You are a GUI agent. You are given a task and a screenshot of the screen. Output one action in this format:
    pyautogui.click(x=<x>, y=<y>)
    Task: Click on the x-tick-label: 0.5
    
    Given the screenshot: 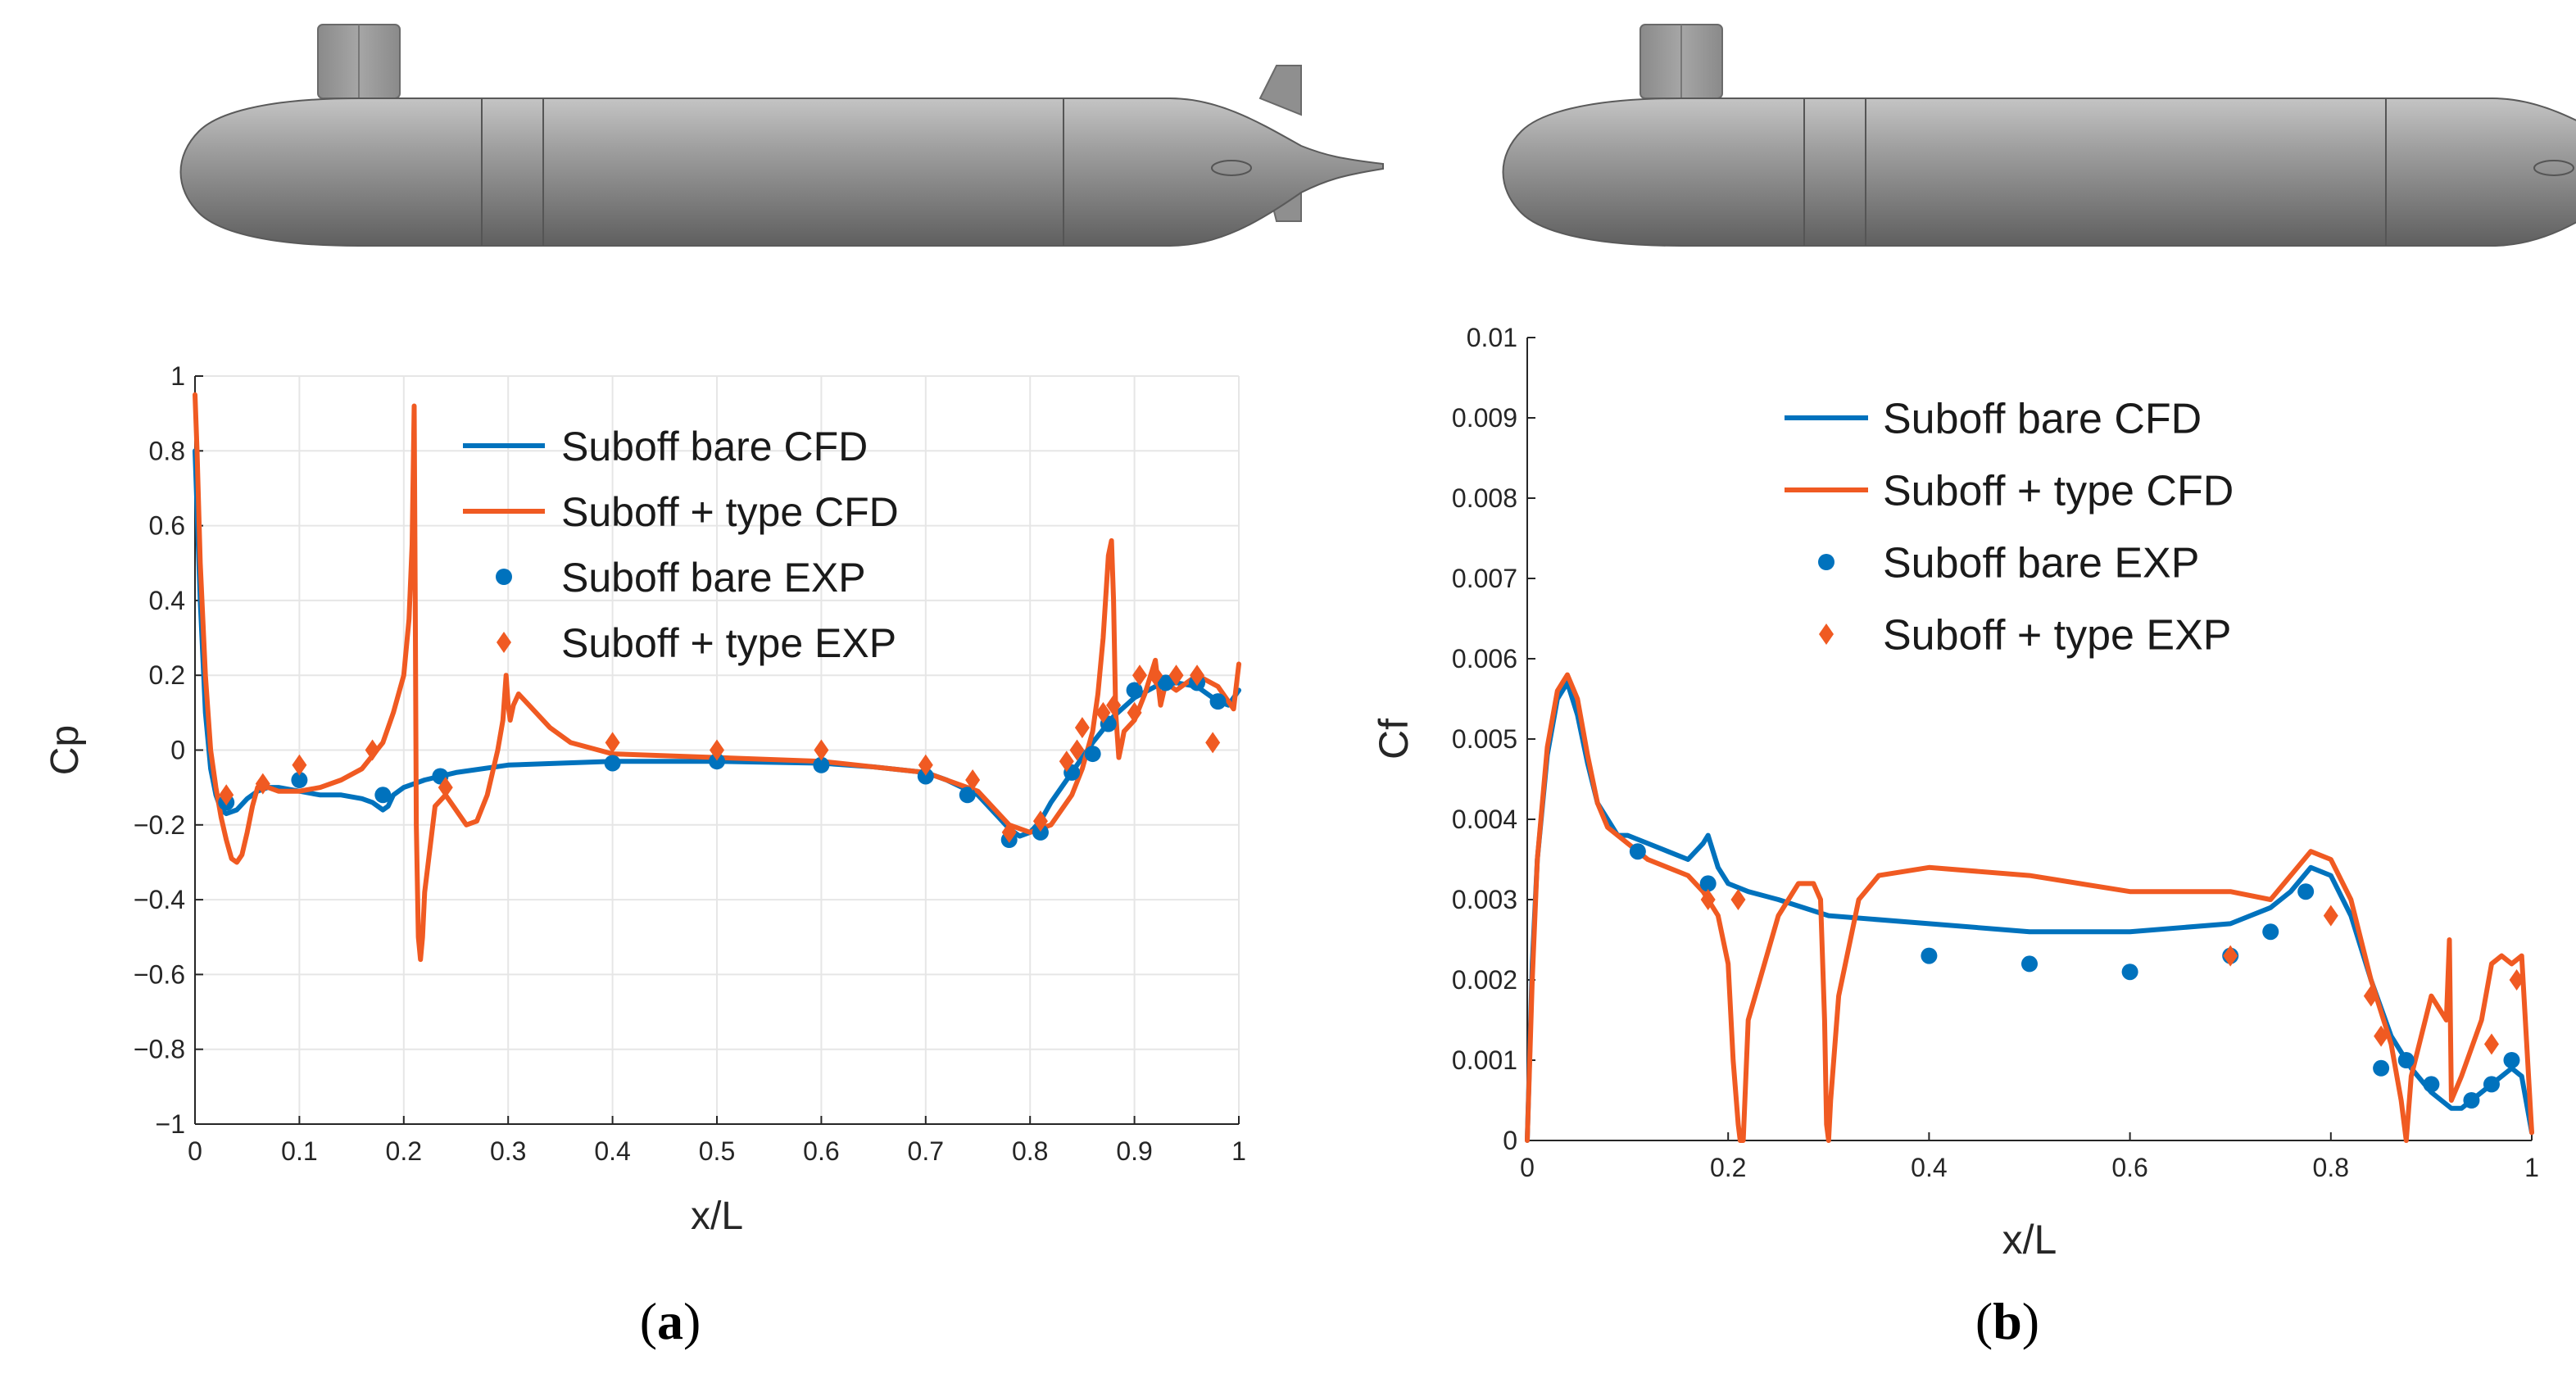 What is the action you would take?
    pyautogui.click(x=717, y=1151)
    